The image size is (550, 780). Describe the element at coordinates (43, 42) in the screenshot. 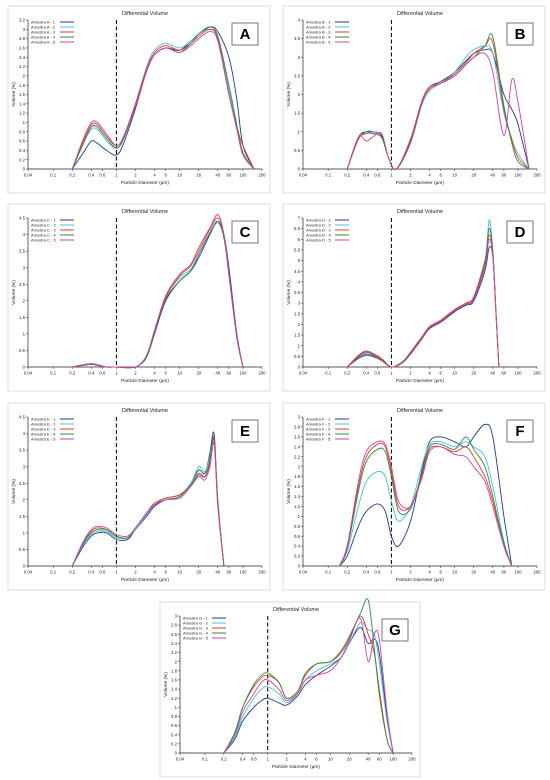

I see `legend-entry-label: Amostra A - 5` at that location.